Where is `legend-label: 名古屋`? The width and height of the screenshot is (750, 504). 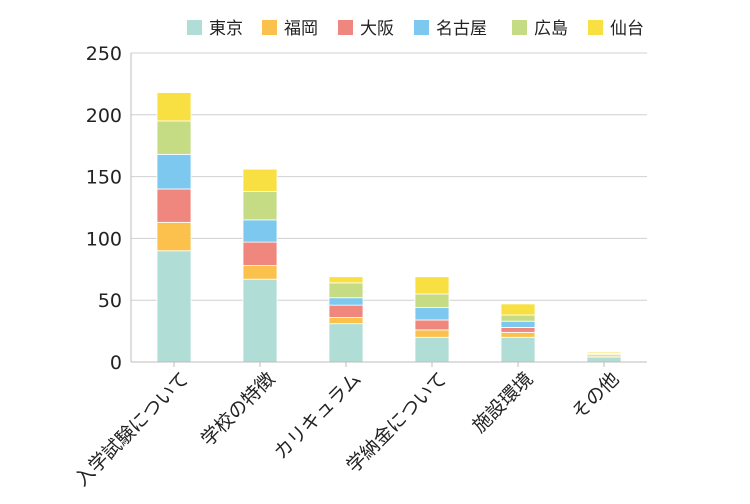
legend-label: 名古屋 is located at coordinates (461, 29).